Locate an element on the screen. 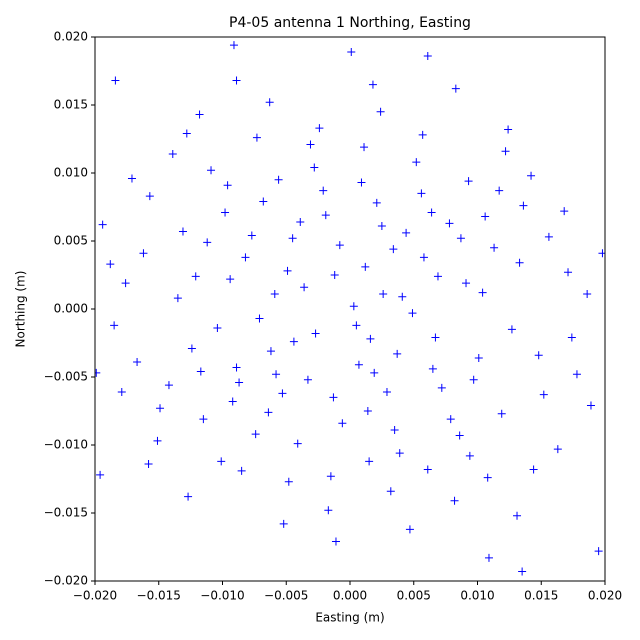 This screenshot has height=640, width=640. x-tick-label: −0.005 is located at coordinates (286, 596).